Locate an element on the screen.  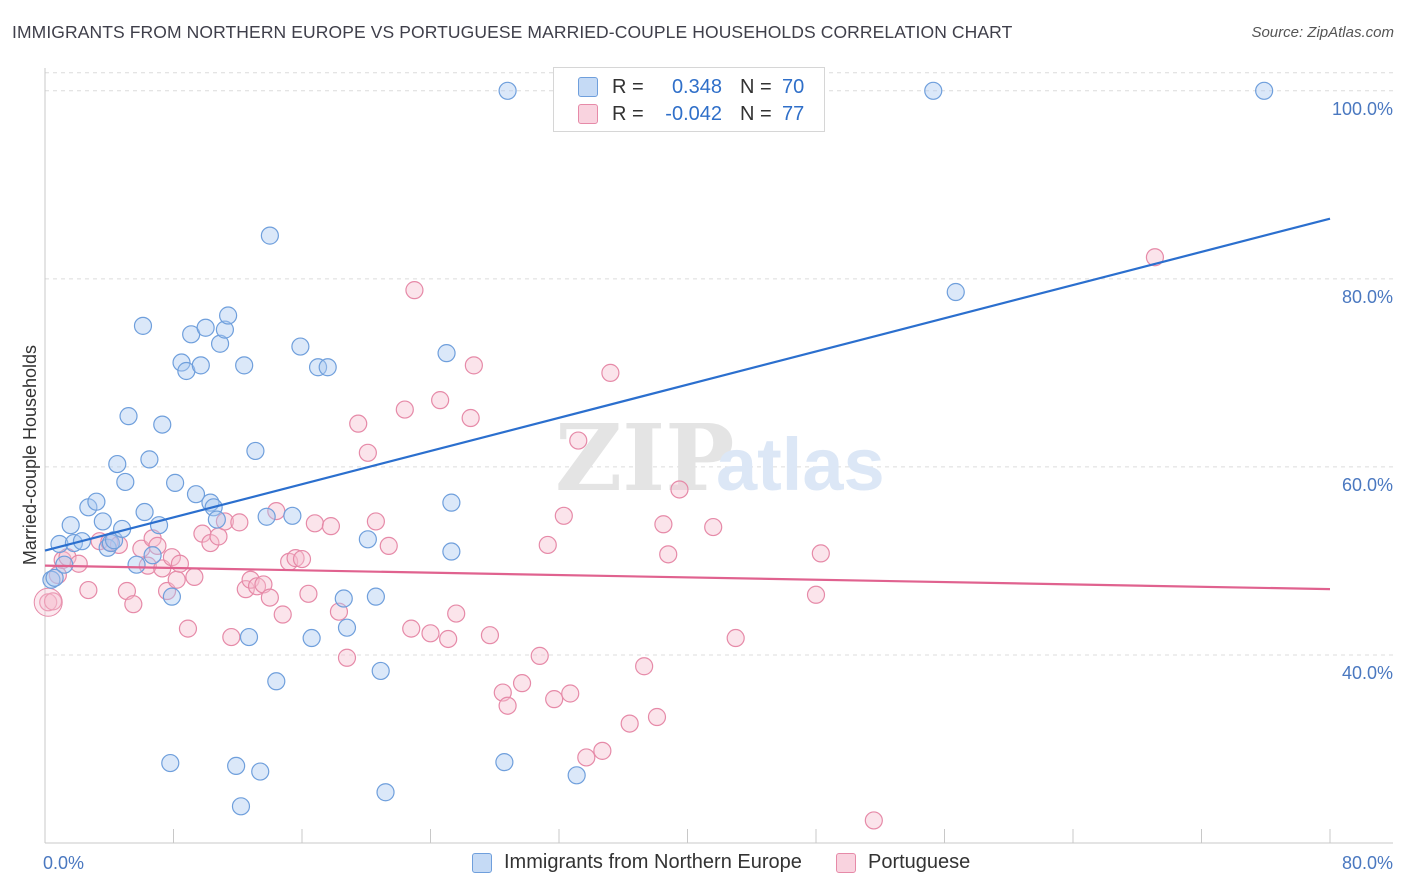
legend-r-label: R = is located at coordinates (628, 86).